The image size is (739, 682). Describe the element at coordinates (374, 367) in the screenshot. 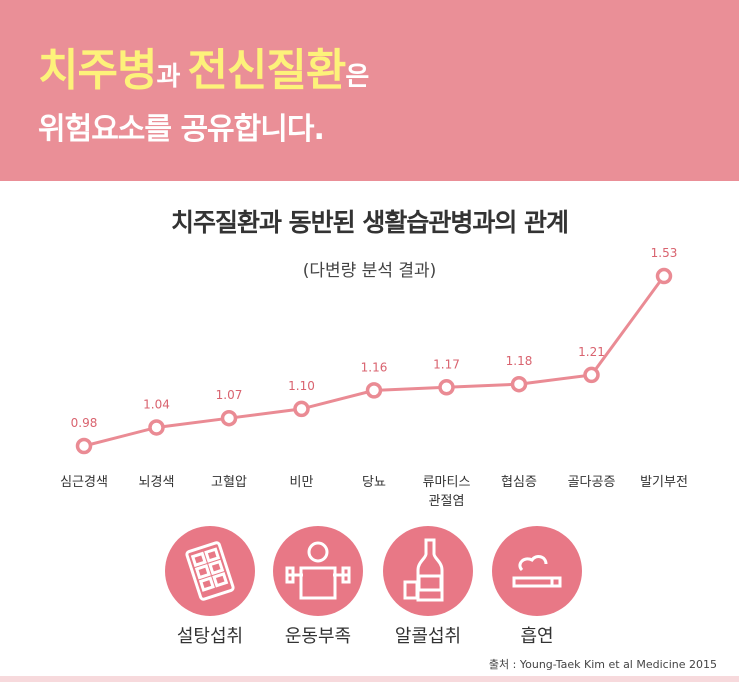

I see `data-label: 1.16` at that location.